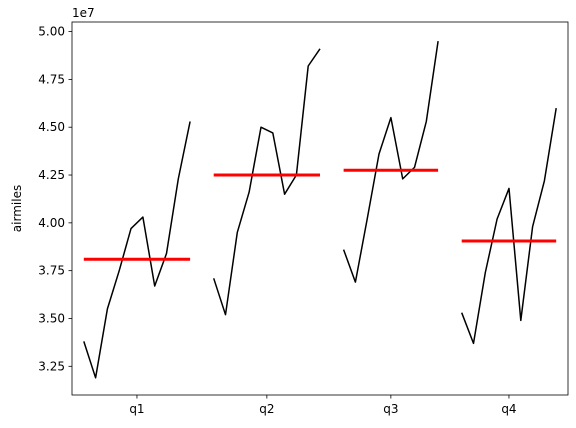 Image resolution: width=576 pixels, height=428 pixels. I want to click on x-tick-label-q3: q3, so click(390, 409).